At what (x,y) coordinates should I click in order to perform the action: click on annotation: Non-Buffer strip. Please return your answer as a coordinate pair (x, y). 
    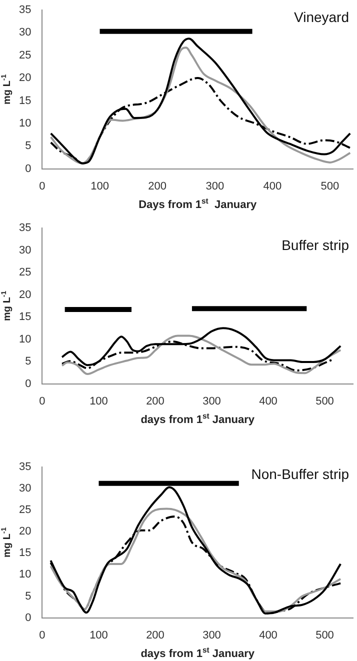
    Looking at the image, I should click on (300, 474).